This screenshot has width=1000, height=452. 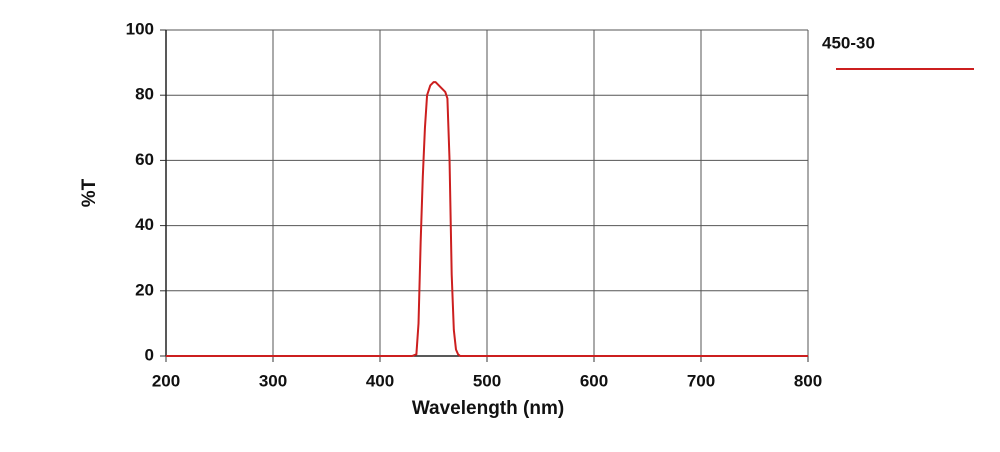 I want to click on x-tick-label: 500, so click(x=487, y=380).